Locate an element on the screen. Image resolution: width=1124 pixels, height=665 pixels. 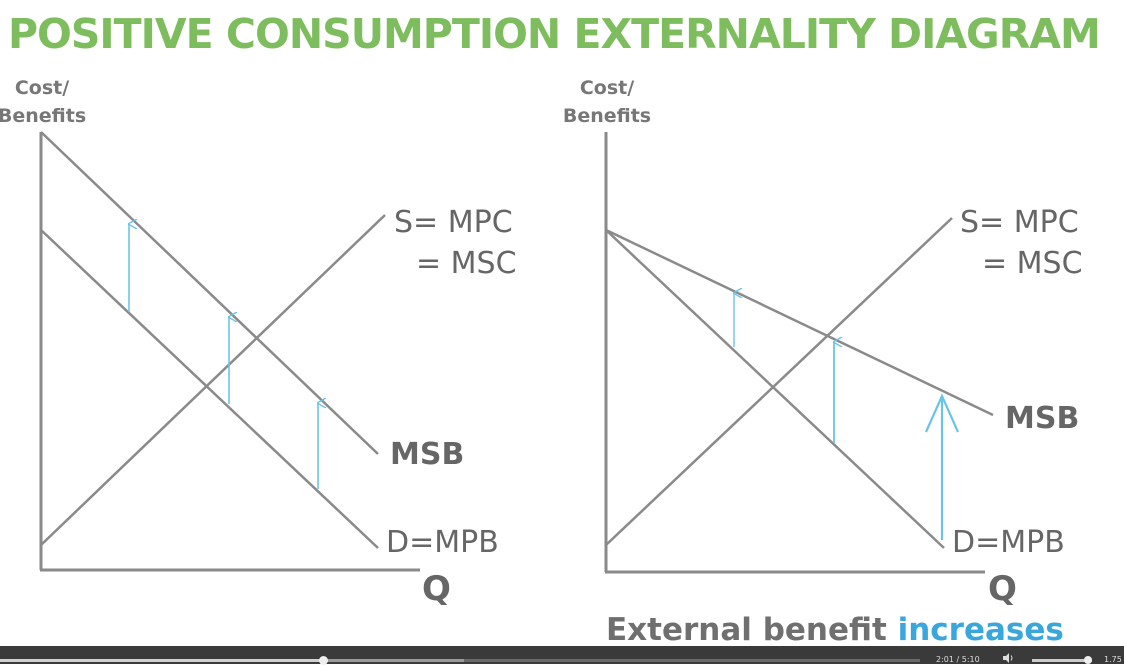
playback-speed: 1.75 is located at coordinates (1113, 659).